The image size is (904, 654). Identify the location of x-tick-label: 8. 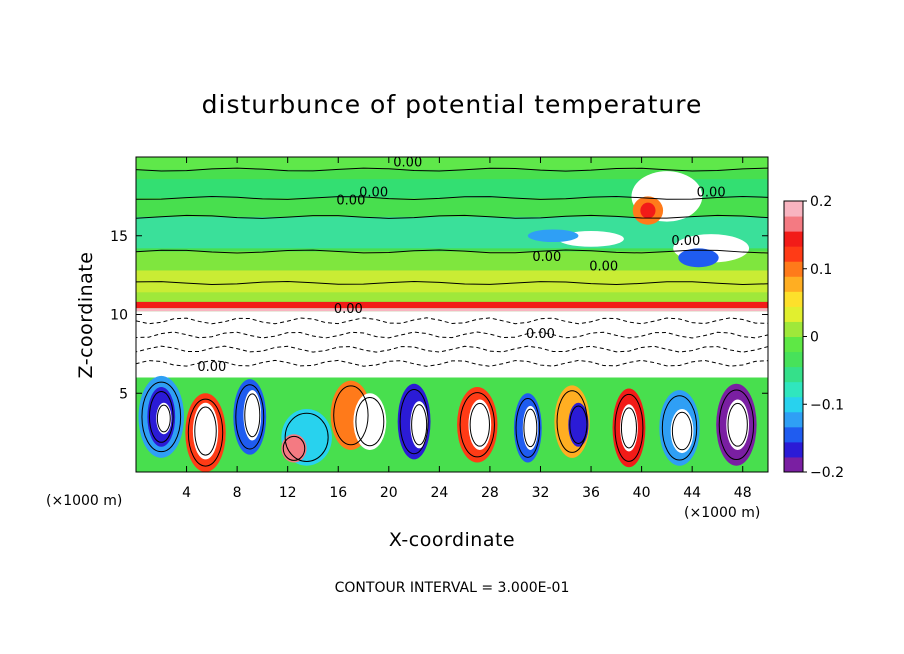
(237, 493).